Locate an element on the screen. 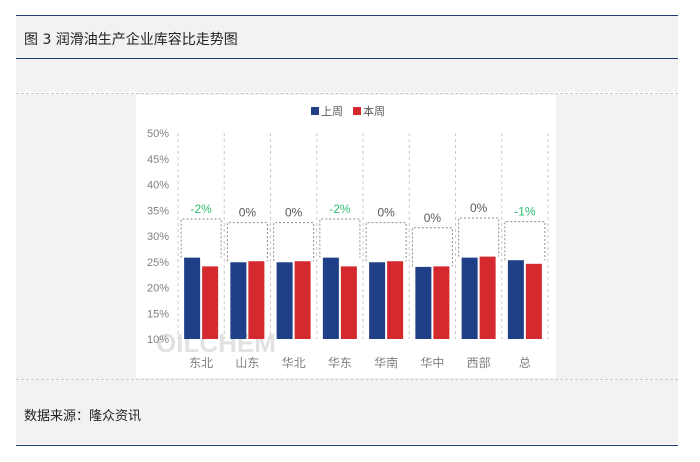 This screenshot has width=700, height=462. figure-title: 图 3 润滑油生产企业库容比走势图 is located at coordinates (131, 40).